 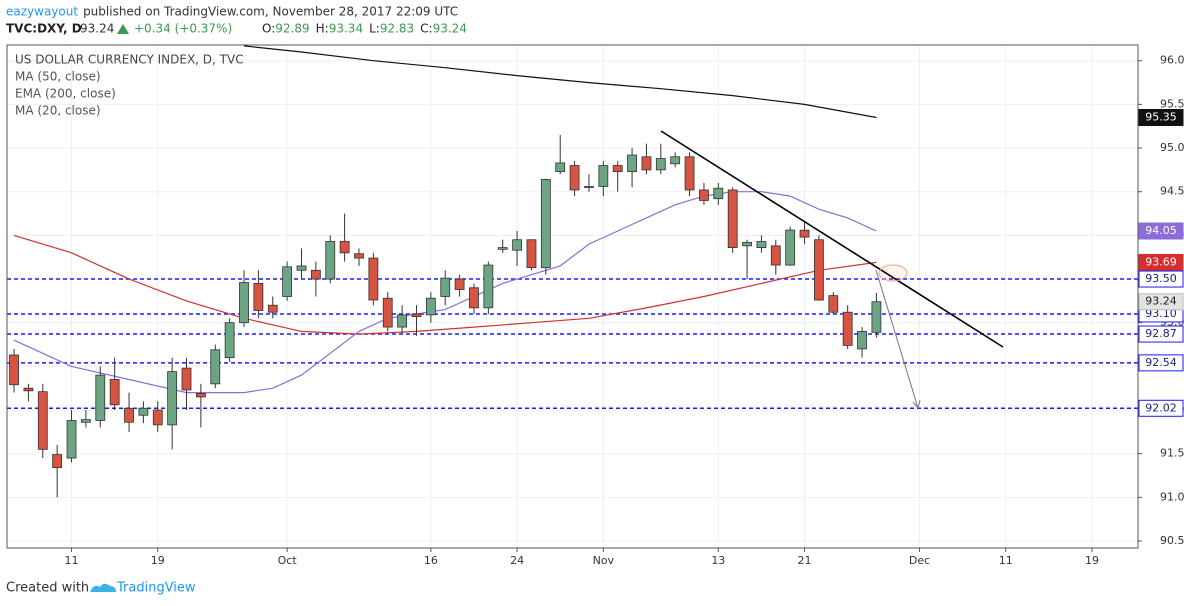 I want to click on x-tick-label: Nov, so click(x=604, y=560).